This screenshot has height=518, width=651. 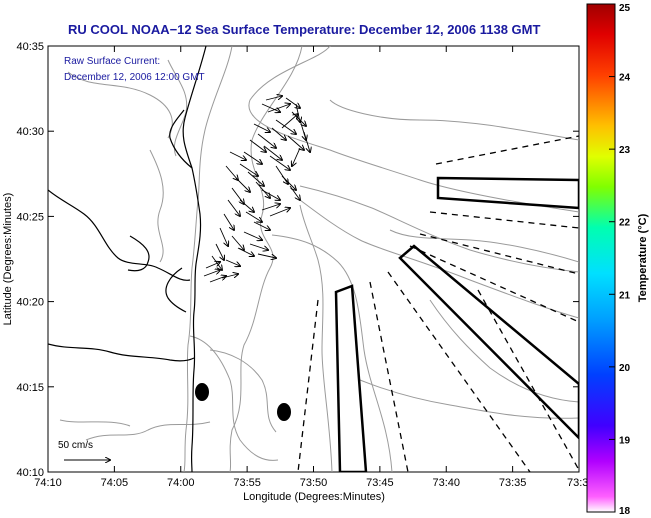 What do you see at coordinates (115, 483) in the screenshot?
I see `x-tick-label: 74:05` at bounding box center [115, 483].